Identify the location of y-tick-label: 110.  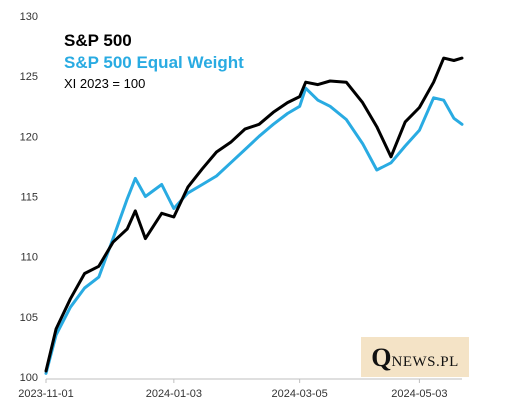
(29, 258).